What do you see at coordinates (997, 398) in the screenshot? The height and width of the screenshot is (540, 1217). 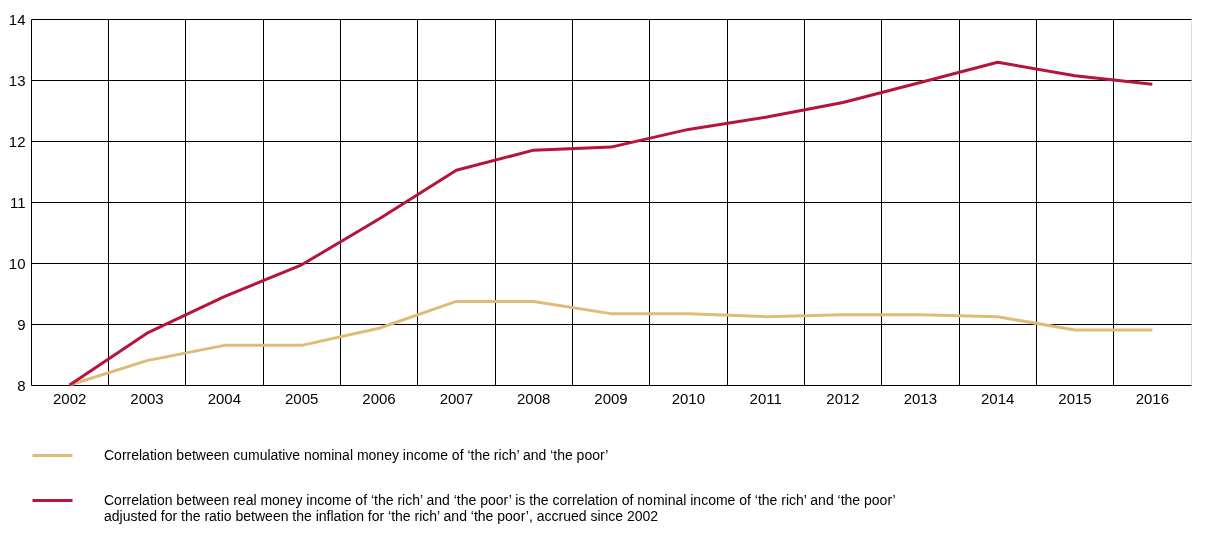 I see `x-tick-label: 2014` at bounding box center [997, 398].